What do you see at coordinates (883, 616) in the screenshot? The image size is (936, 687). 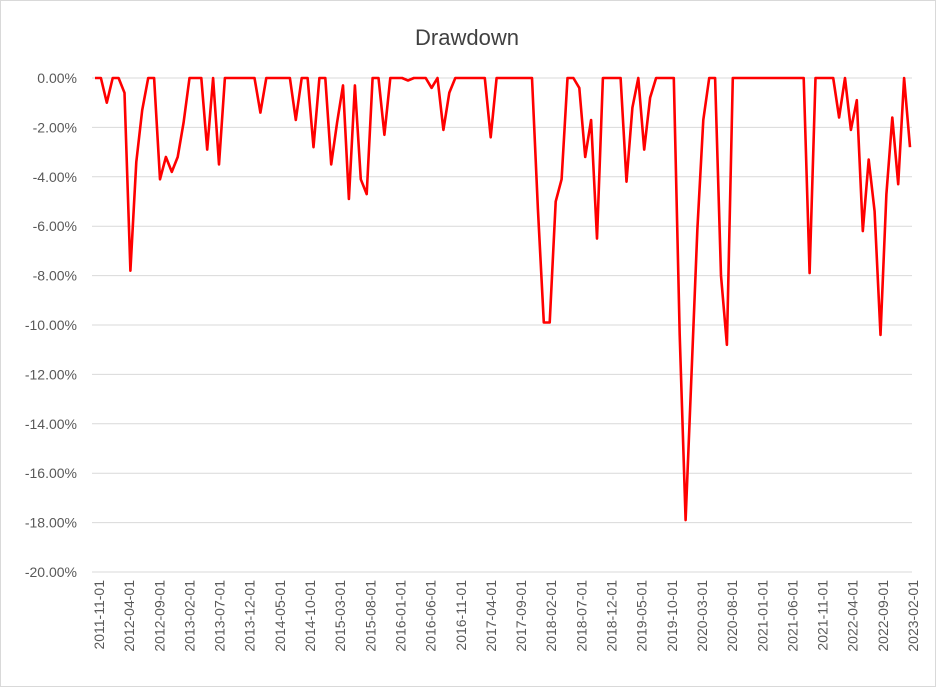 I see `x-tick-label: 2022-09-01` at bounding box center [883, 616].